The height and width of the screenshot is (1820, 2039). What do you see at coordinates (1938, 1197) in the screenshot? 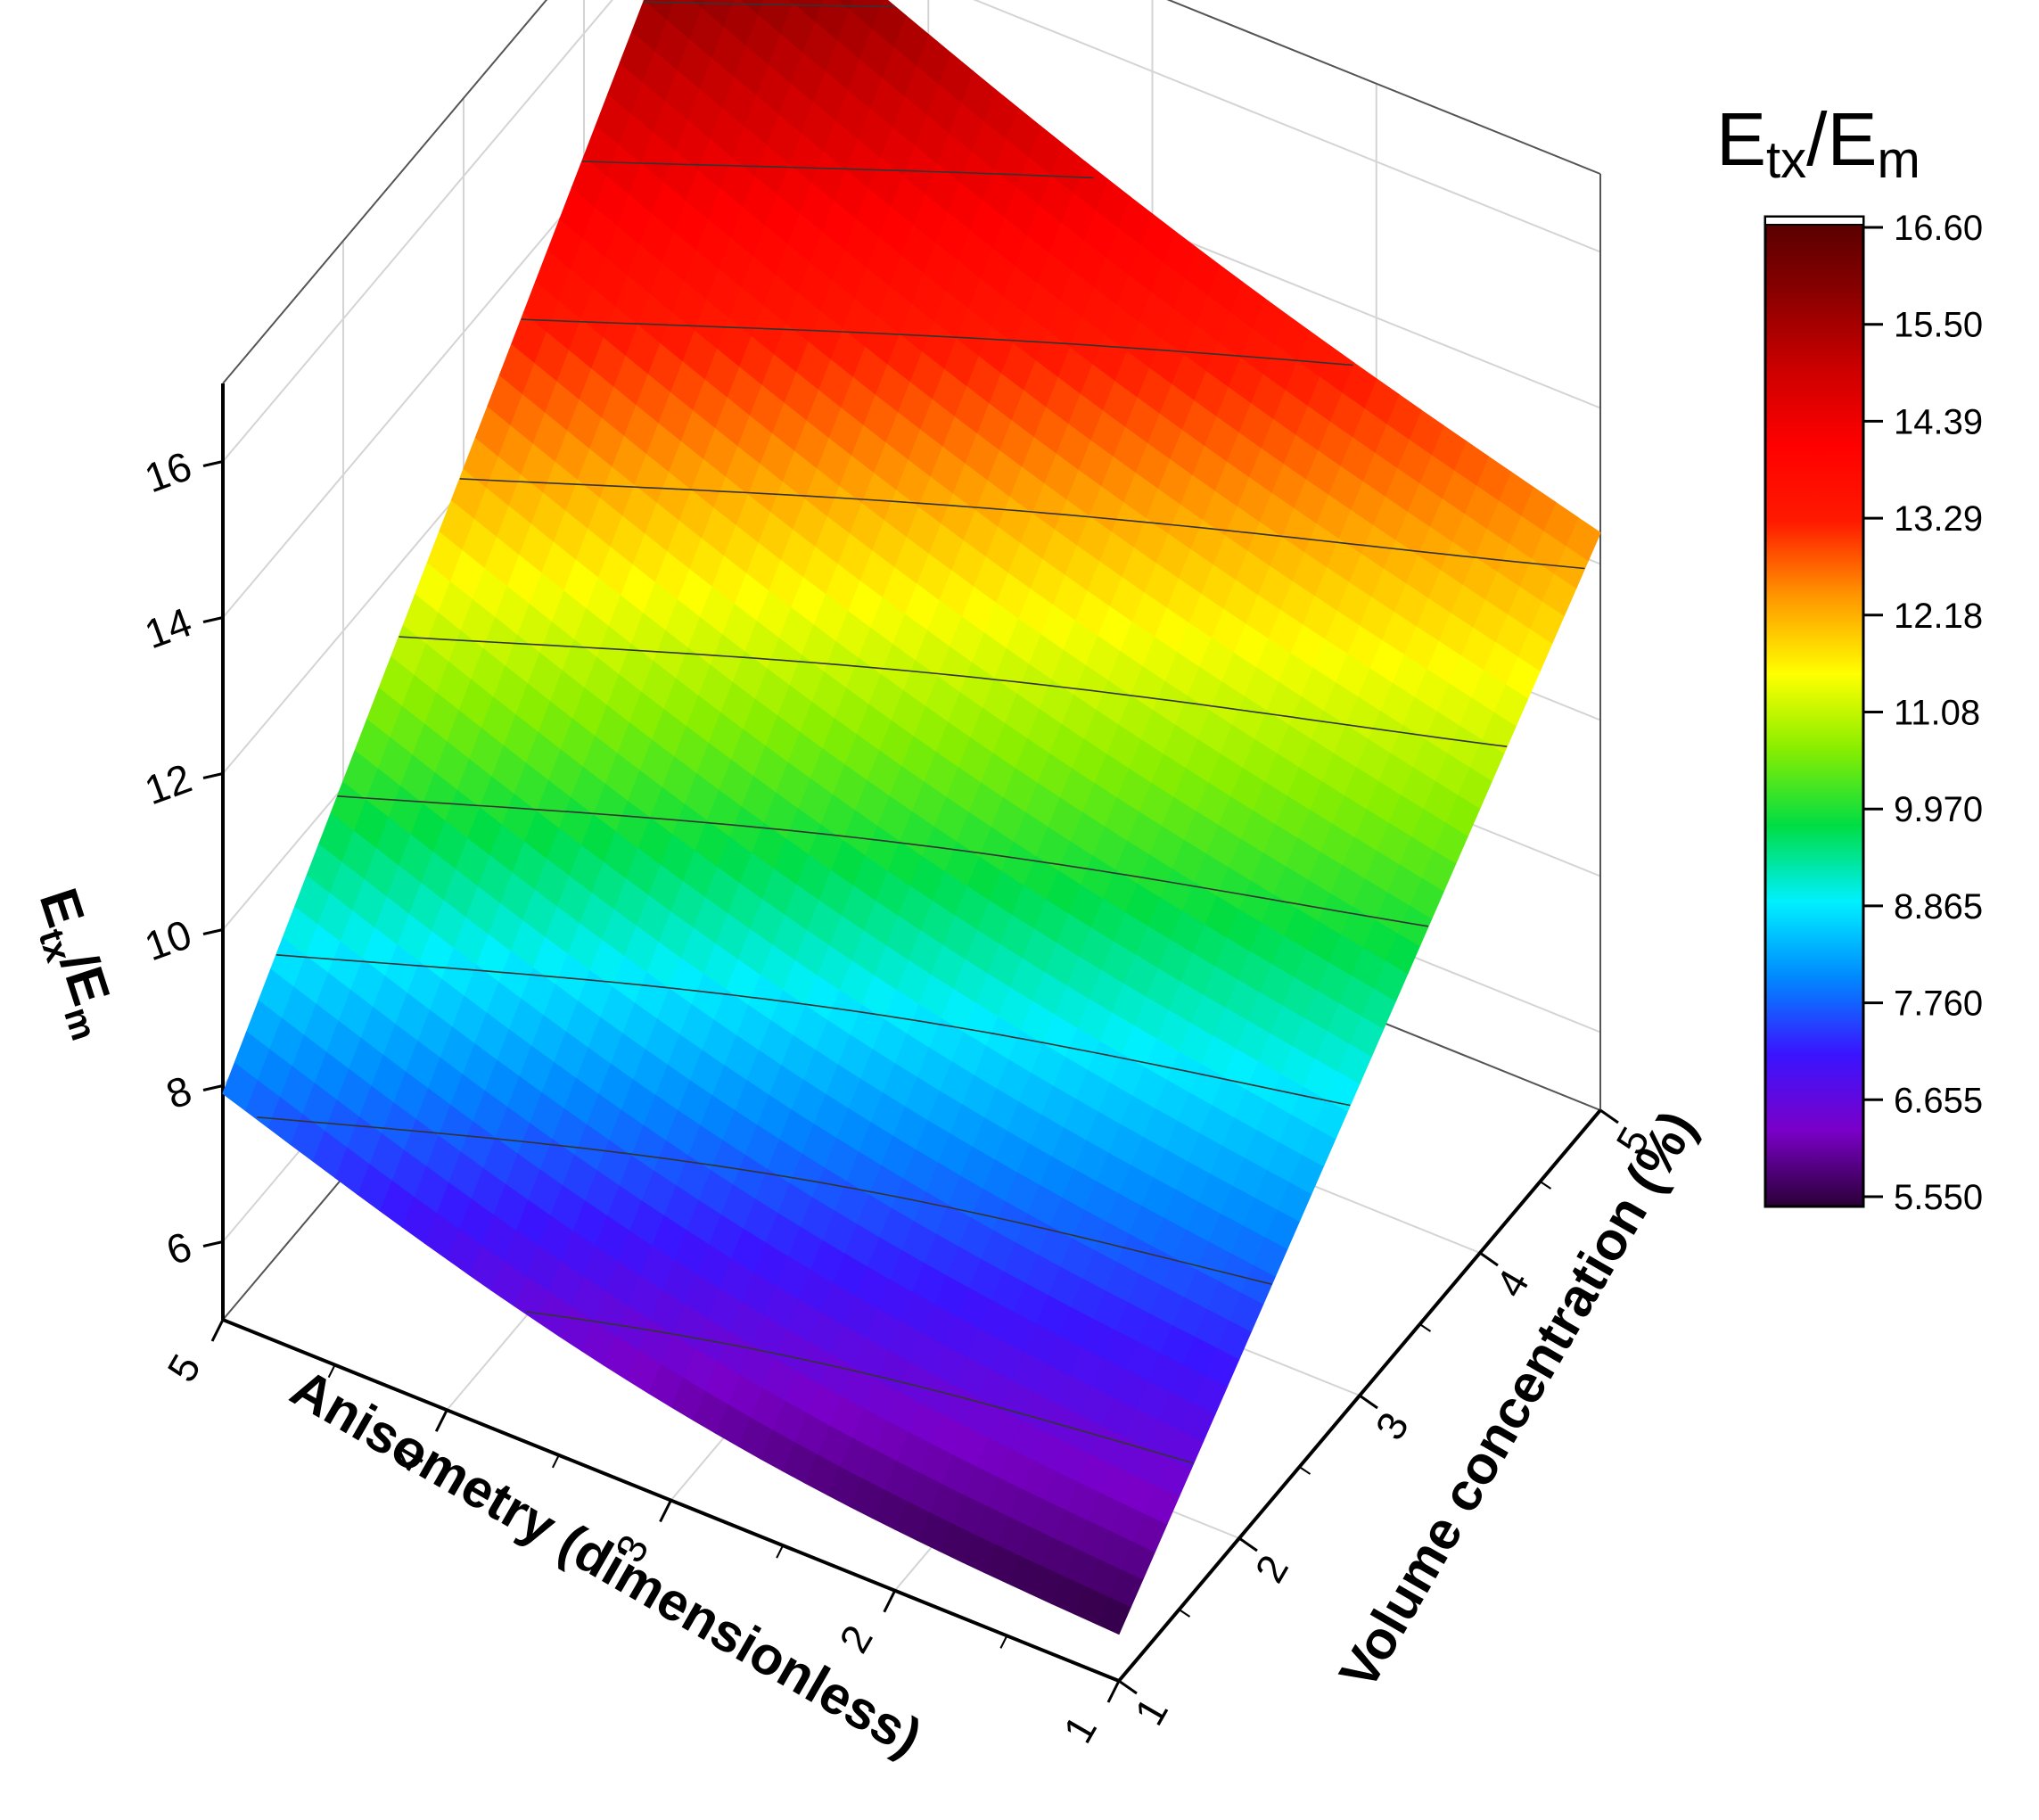
I see `colorbar-tick-label: 5.550` at bounding box center [1938, 1197].